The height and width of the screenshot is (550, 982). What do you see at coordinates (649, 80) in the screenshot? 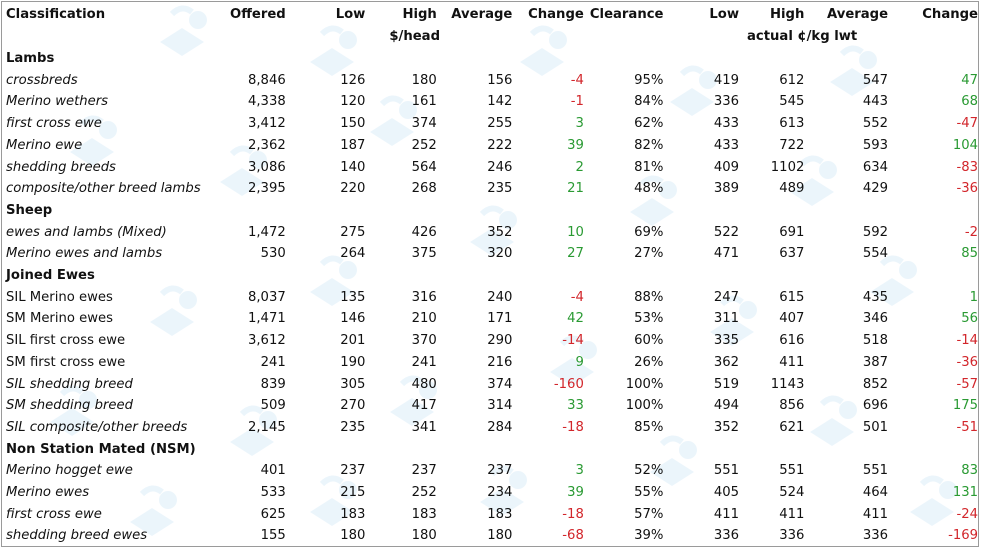
I see `clearance-cell: 95%` at bounding box center [649, 80].